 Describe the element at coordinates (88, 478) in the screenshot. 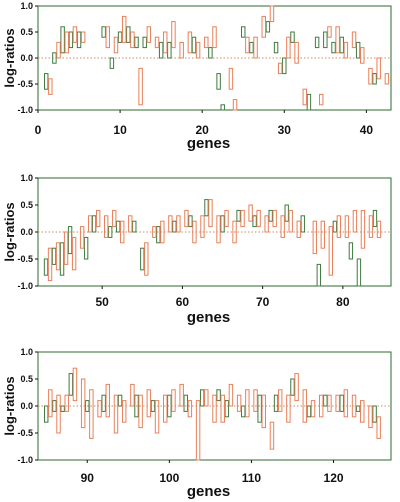

I see `x-tick-label: 90` at that location.